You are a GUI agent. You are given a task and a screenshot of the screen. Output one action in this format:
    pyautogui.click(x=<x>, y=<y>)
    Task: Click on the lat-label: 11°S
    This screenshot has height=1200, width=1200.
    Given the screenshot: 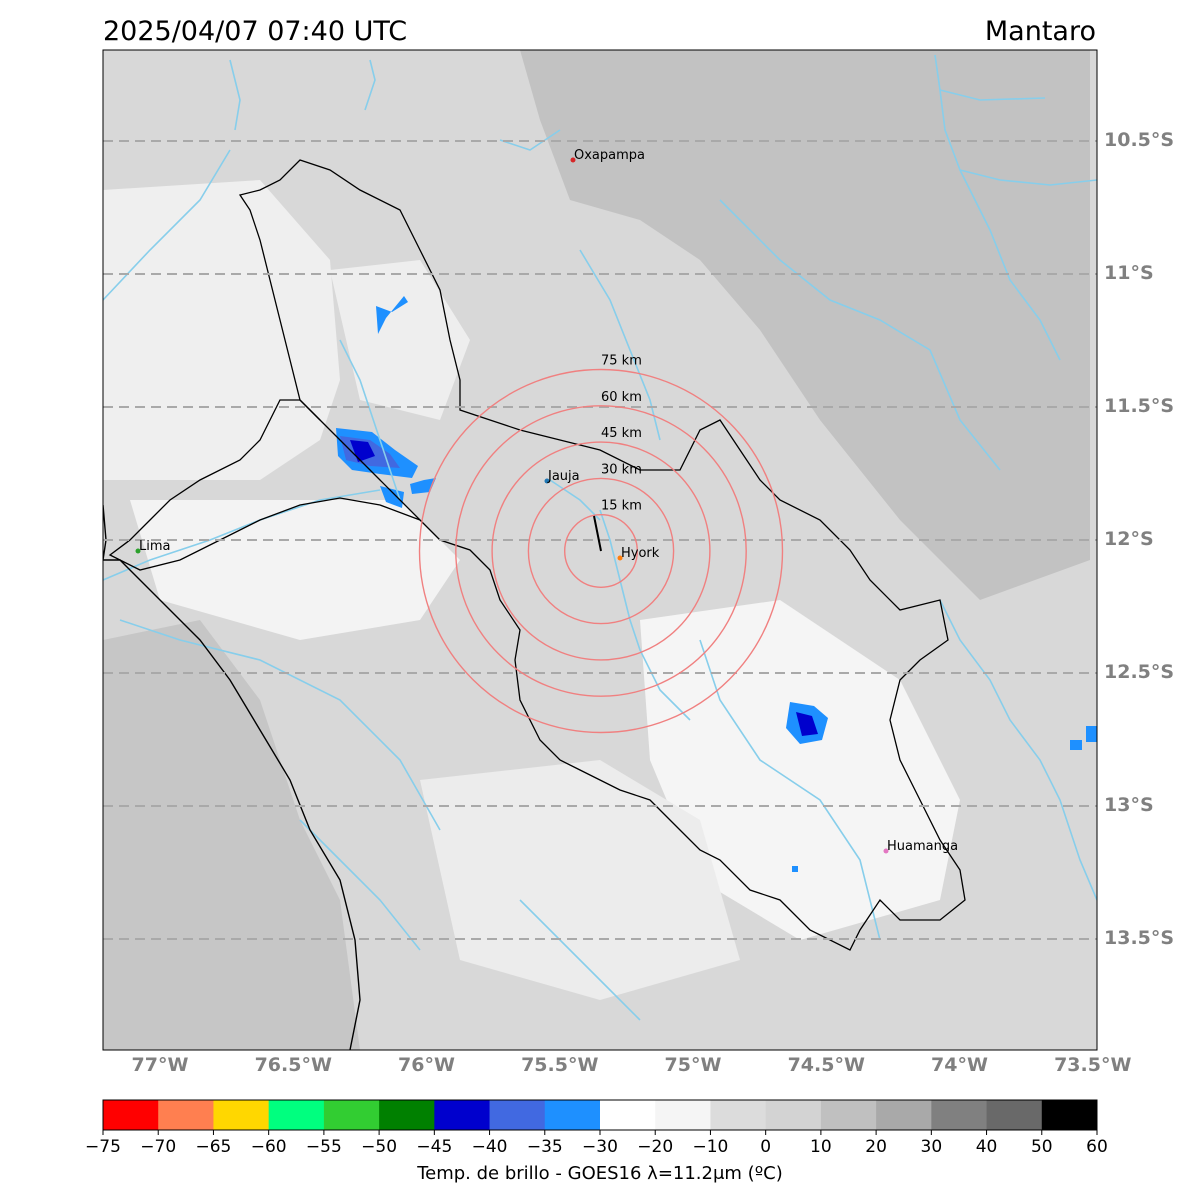 What is the action you would take?
    pyautogui.click(x=1129, y=273)
    